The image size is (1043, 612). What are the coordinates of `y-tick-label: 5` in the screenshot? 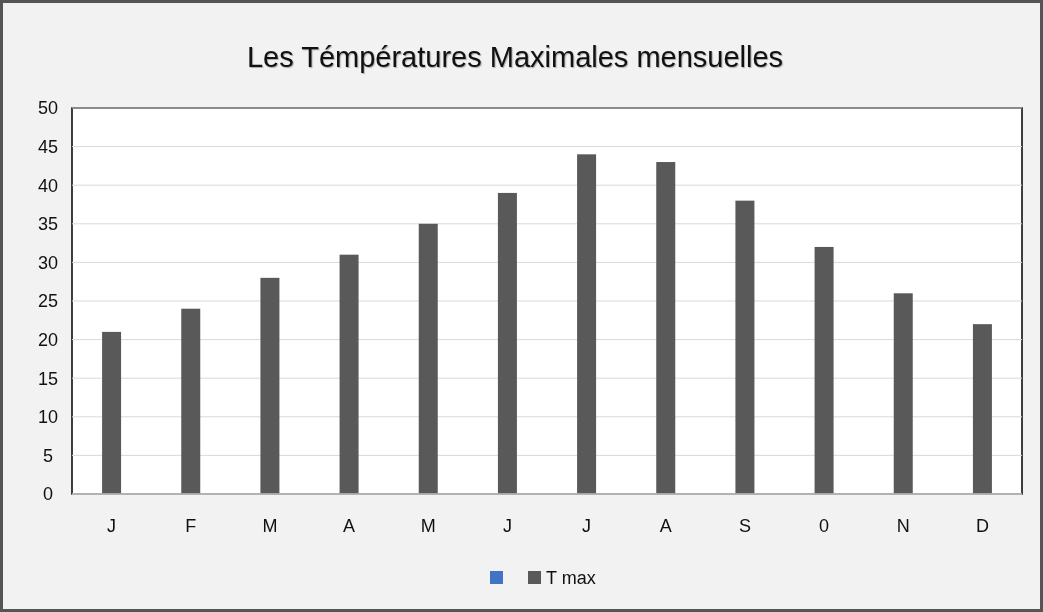 It's located at (48, 455).